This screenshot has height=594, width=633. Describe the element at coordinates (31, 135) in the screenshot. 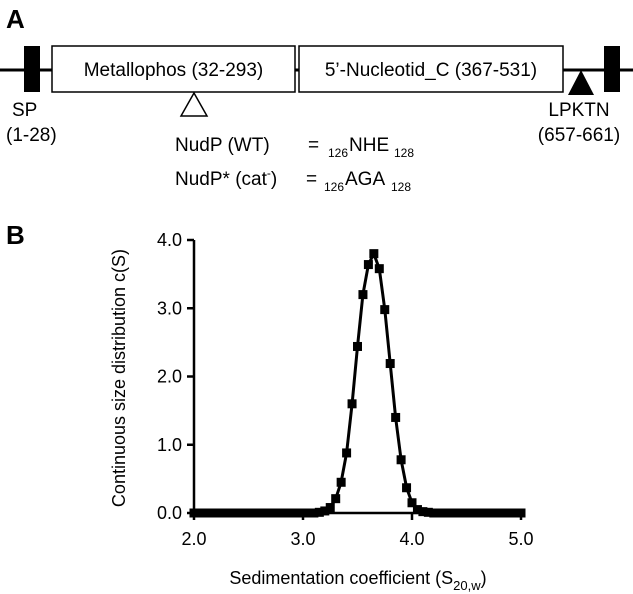

I see `sp-range: (1-28)` at that location.